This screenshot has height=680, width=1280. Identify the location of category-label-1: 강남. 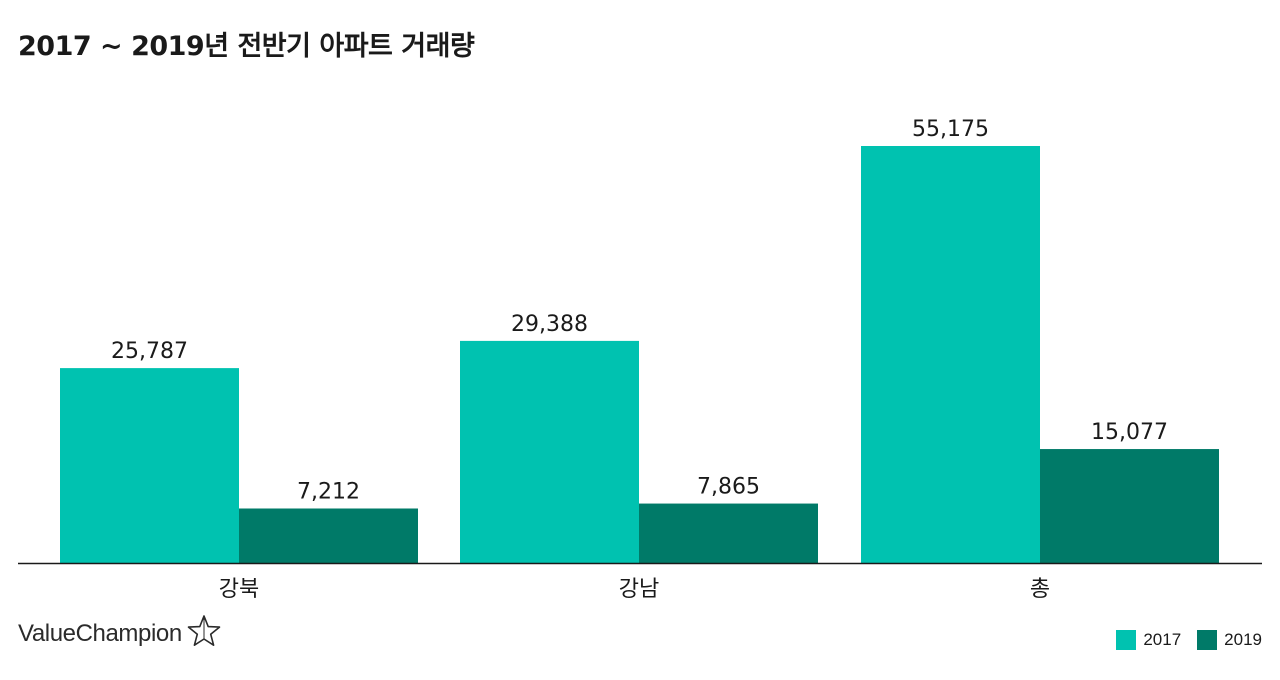
(639, 589).